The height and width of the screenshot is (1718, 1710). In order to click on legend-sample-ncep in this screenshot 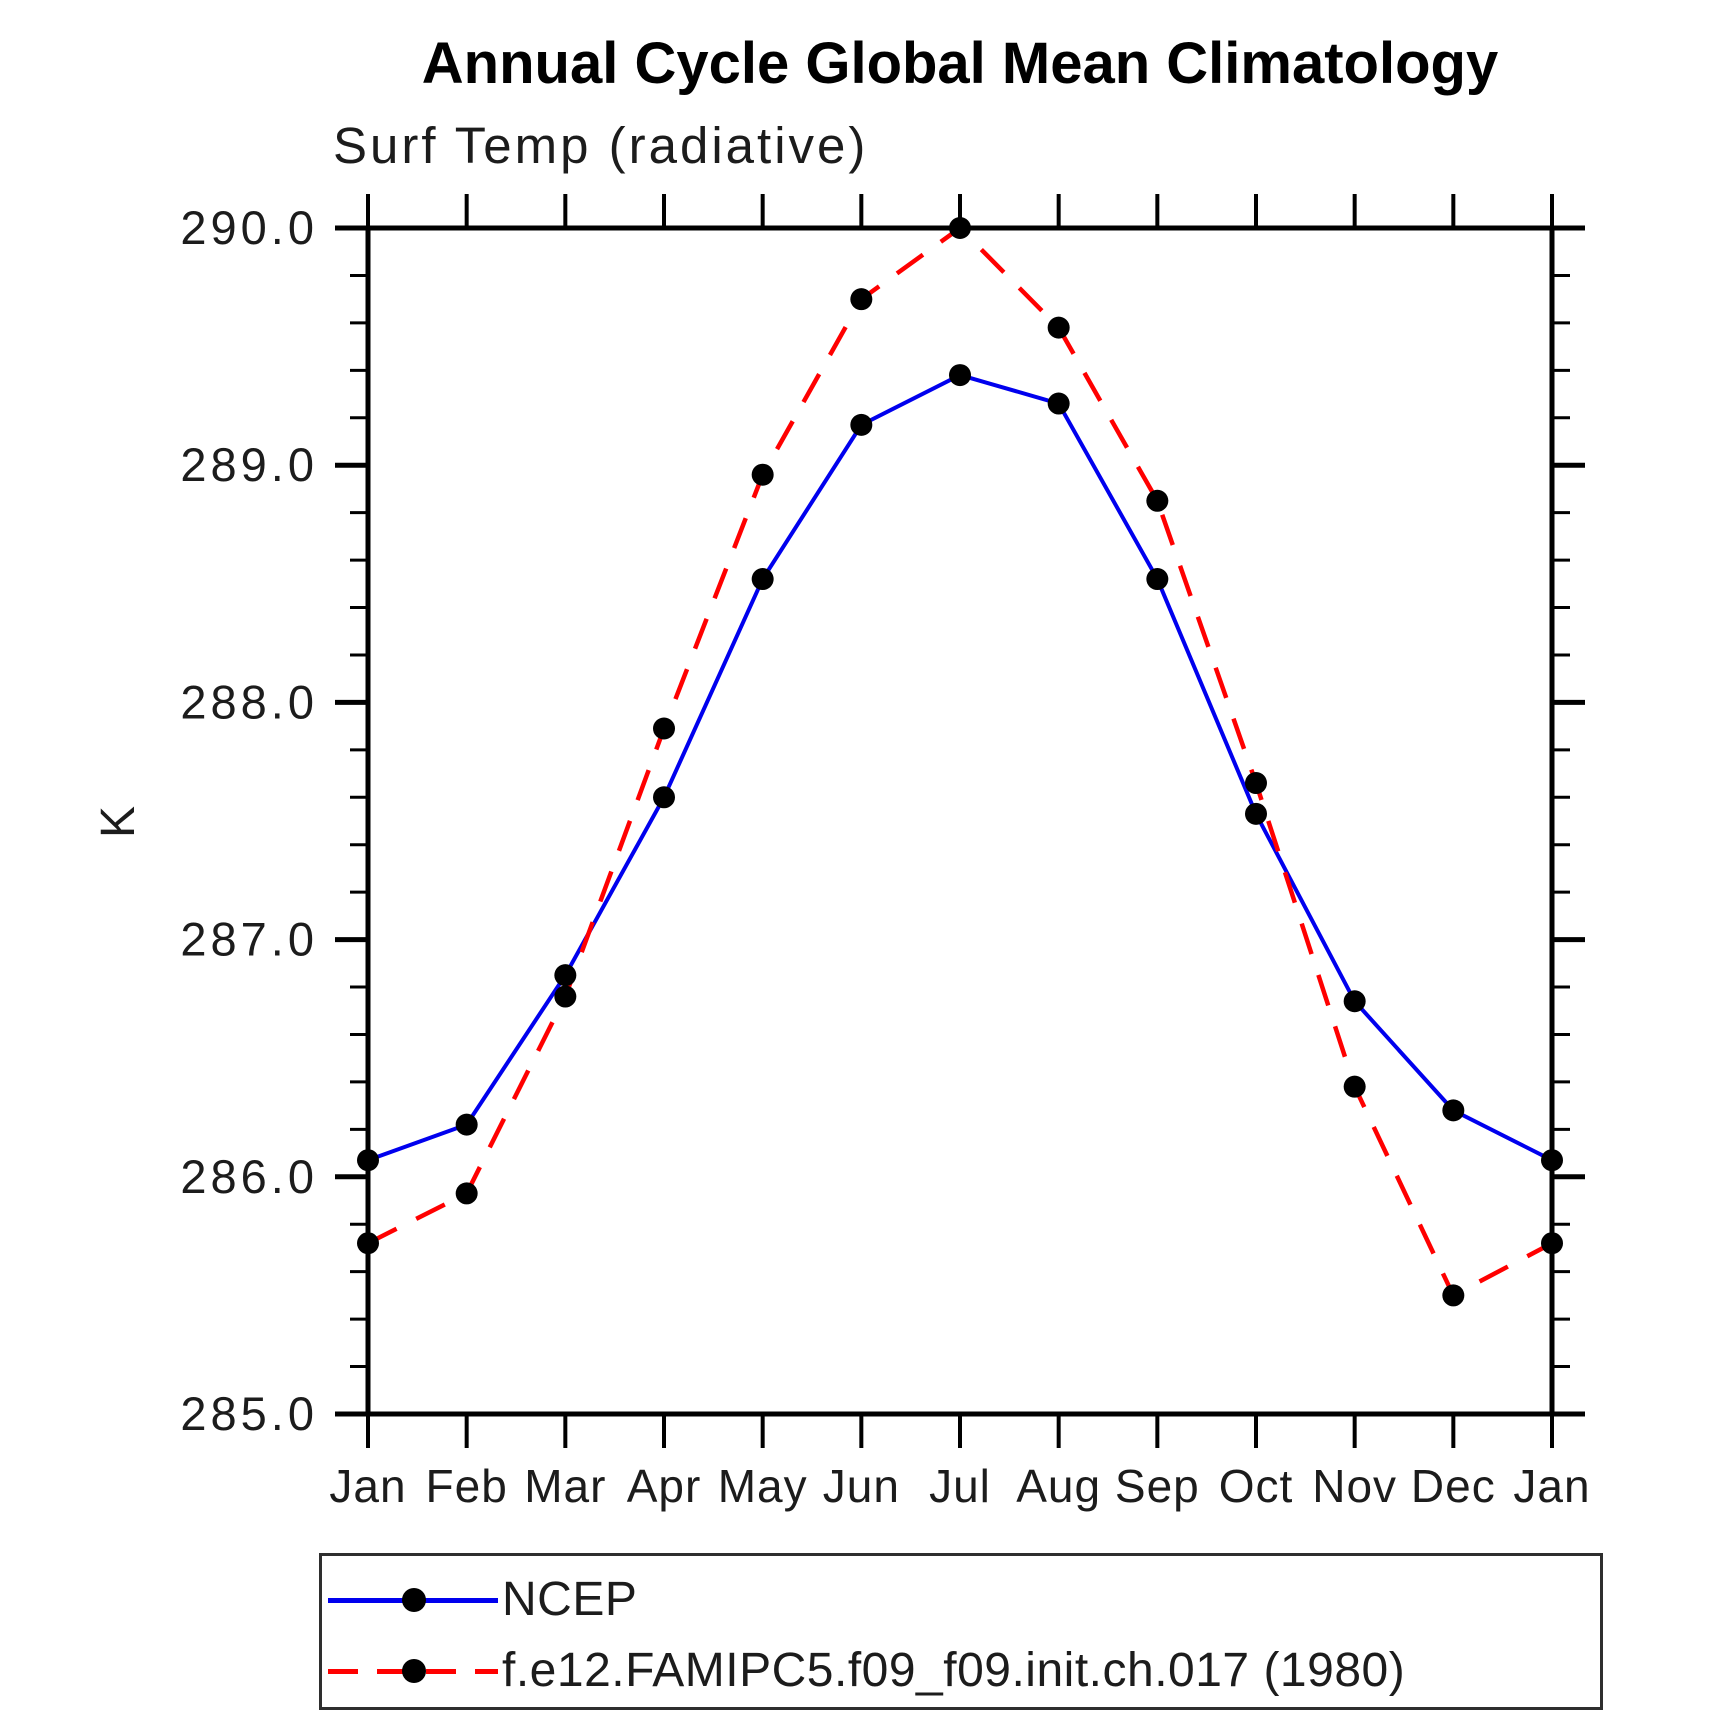, I will do `click(413, 1600)`.